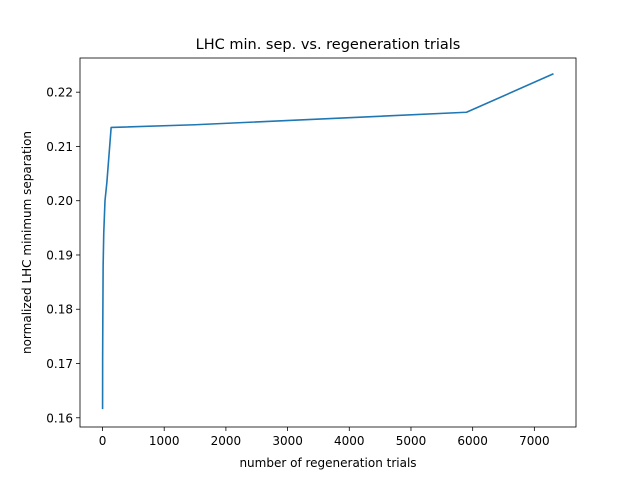  I want to click on x-tick-label: 7000, so click(534, 441).